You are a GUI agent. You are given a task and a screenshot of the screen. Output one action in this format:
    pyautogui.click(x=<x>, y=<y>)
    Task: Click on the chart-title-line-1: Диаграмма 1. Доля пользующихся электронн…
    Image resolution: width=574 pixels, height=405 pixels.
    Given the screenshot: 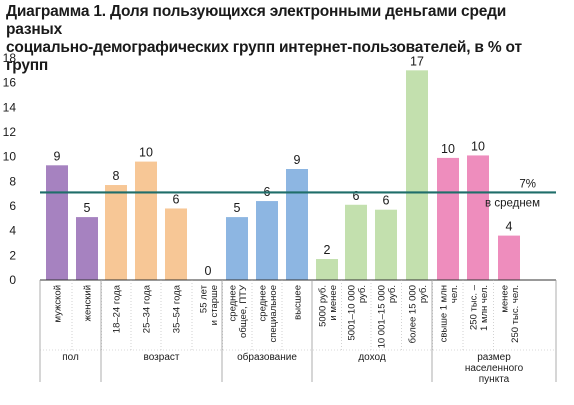 What is the action you would take?
    pyautogui.click(x=256, y=20)
    